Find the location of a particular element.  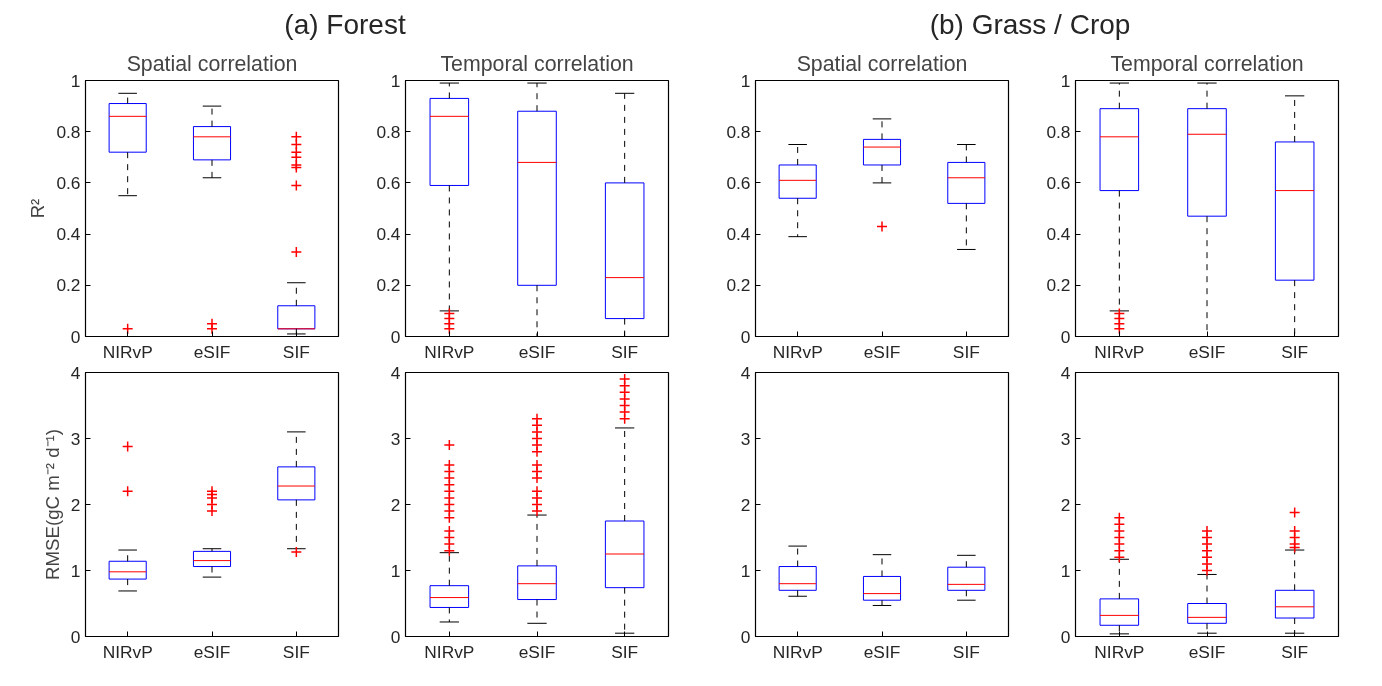

chart-title: (a) Forest is located at coordinates (345, 25).